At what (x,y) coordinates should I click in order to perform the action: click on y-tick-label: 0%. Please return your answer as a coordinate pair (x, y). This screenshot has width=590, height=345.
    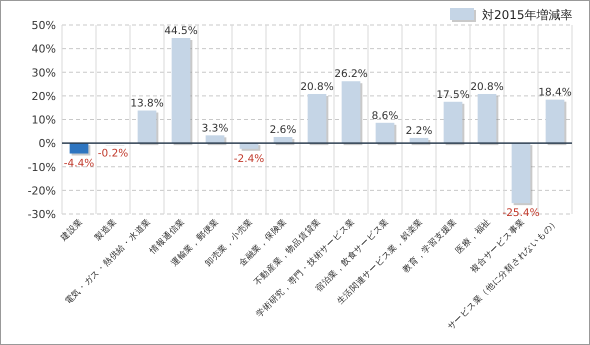
    Looking at the image, I should click on (47, 143).